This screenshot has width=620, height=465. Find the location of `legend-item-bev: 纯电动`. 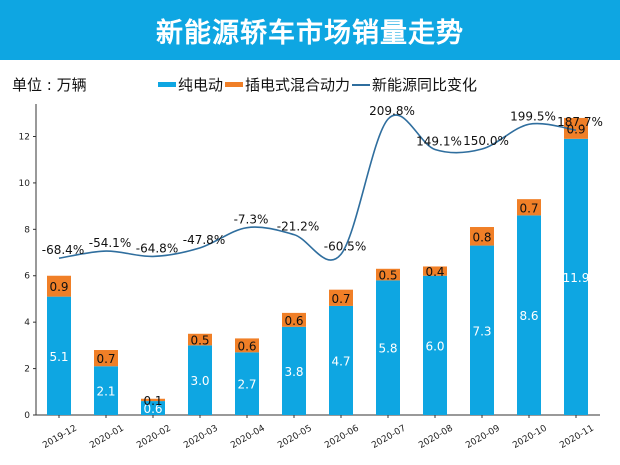

legend-item-bev: 纯电动 is located at coordinates (190, 84).